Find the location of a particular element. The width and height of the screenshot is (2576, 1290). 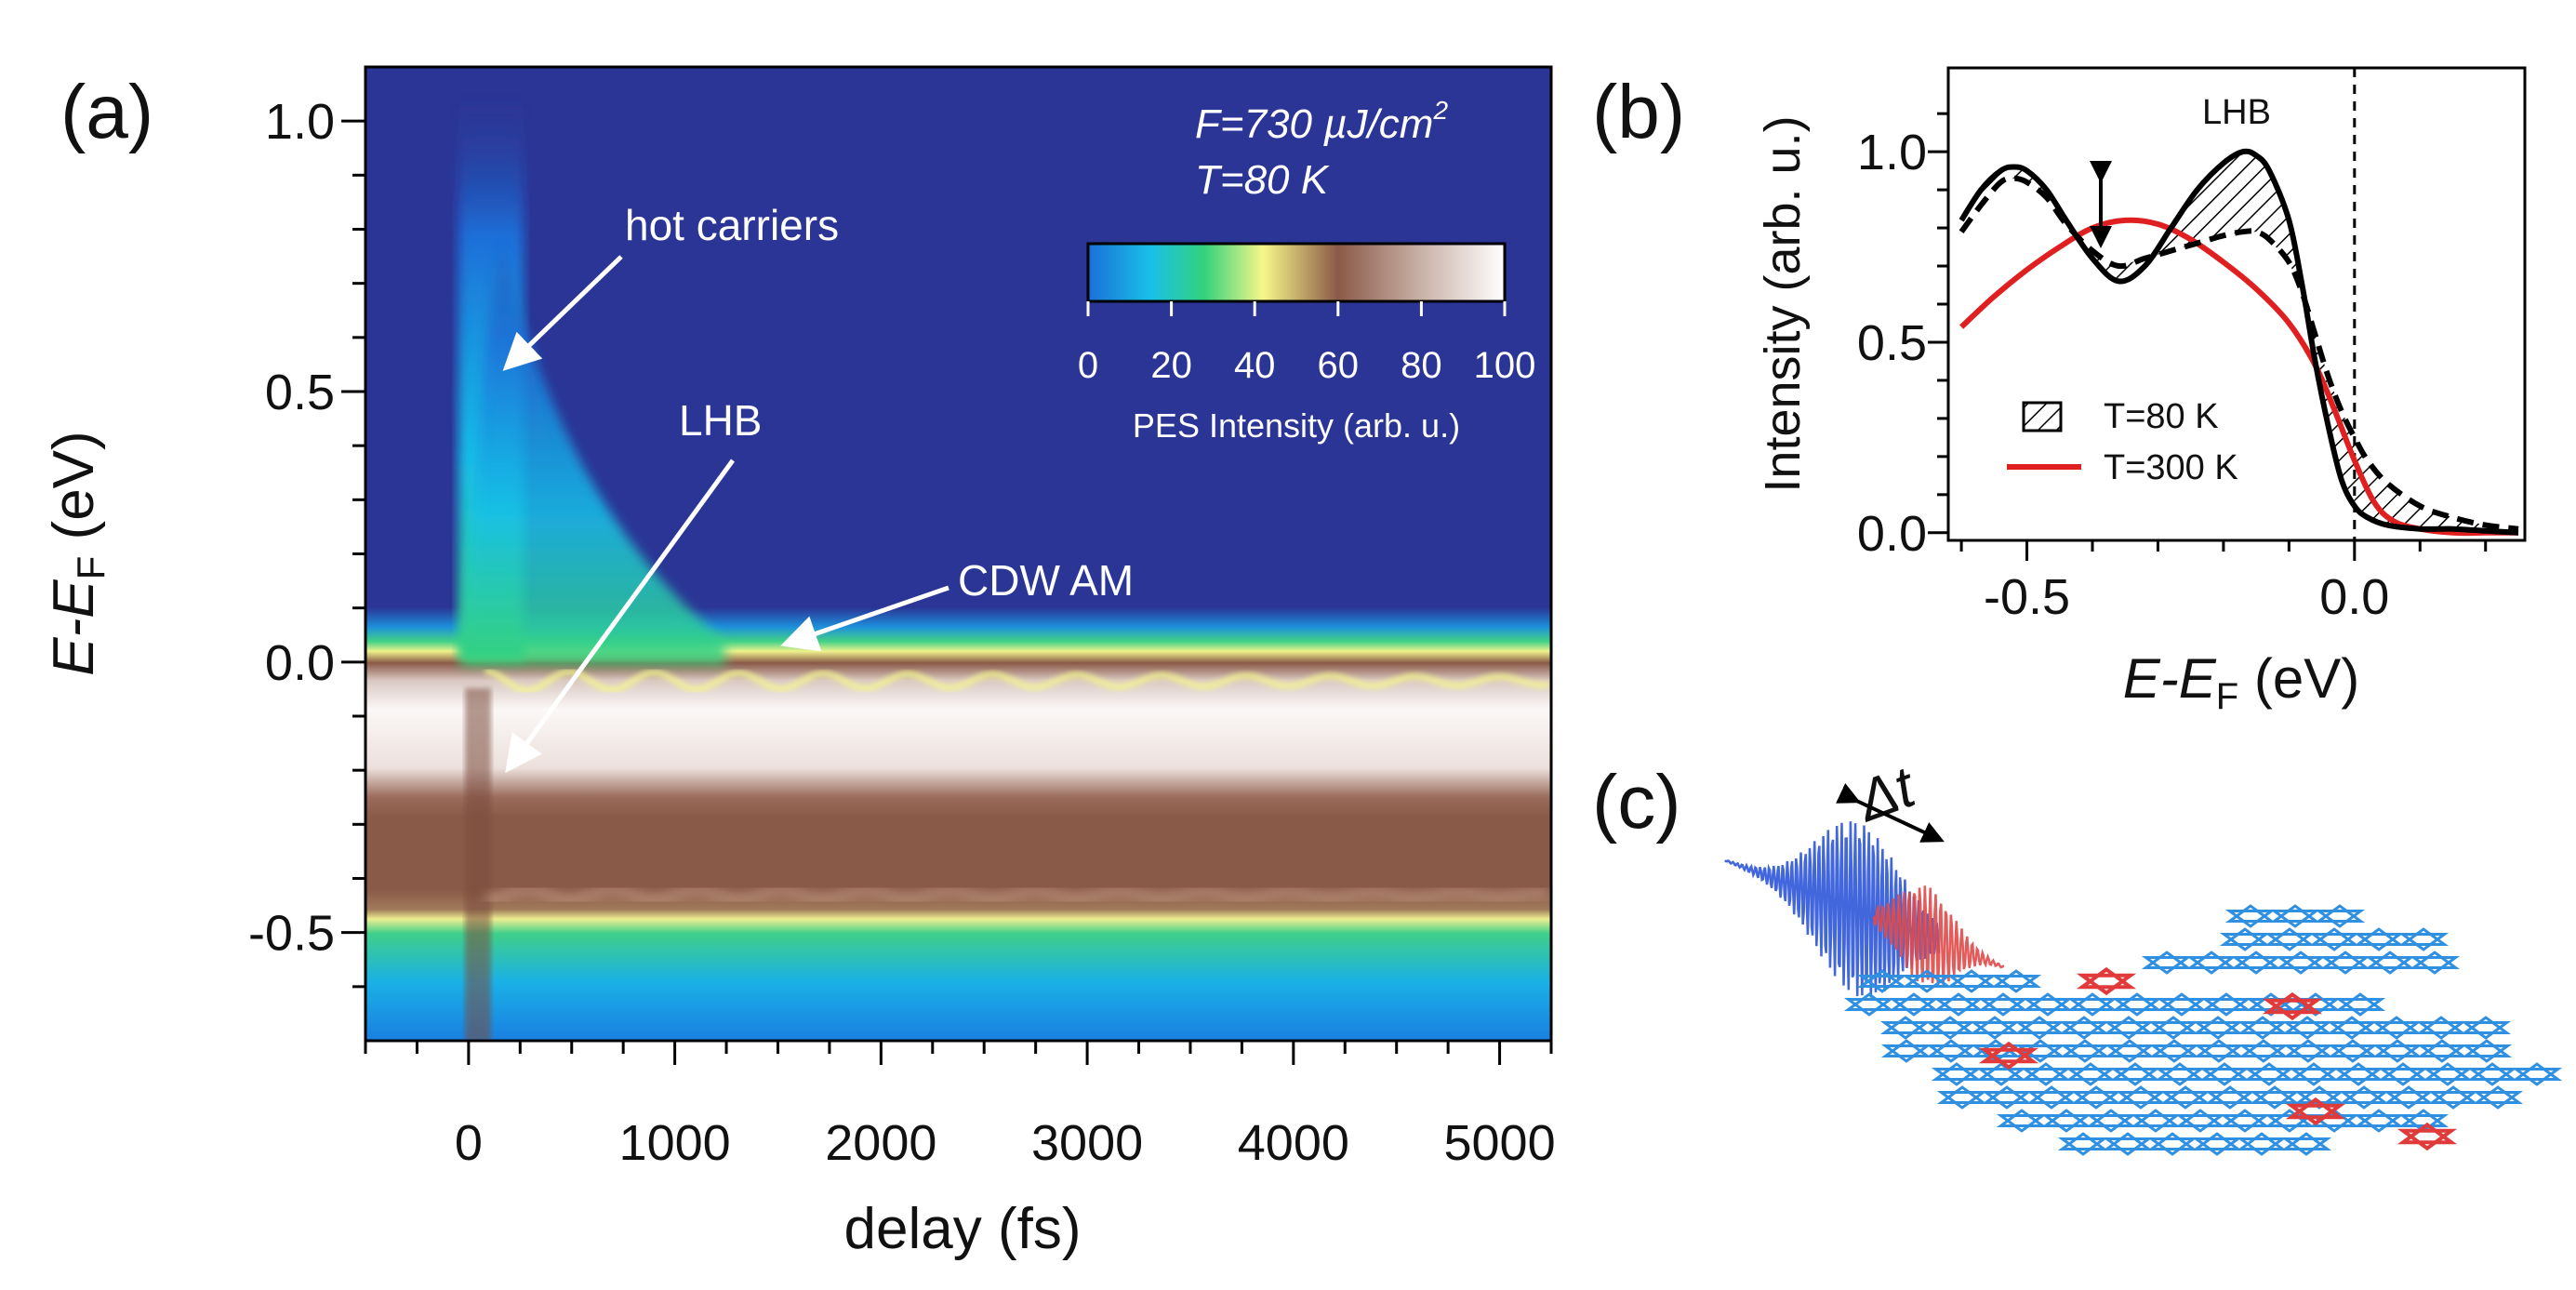

pump-waveform is located at coordinates (1832, 910).